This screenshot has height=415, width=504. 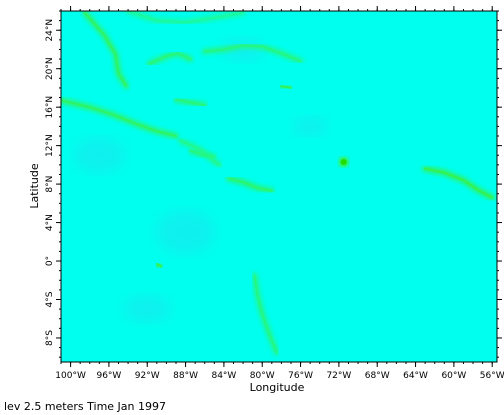 I want to click on x-tick-label: 60°W, so click(x=453, y=376).